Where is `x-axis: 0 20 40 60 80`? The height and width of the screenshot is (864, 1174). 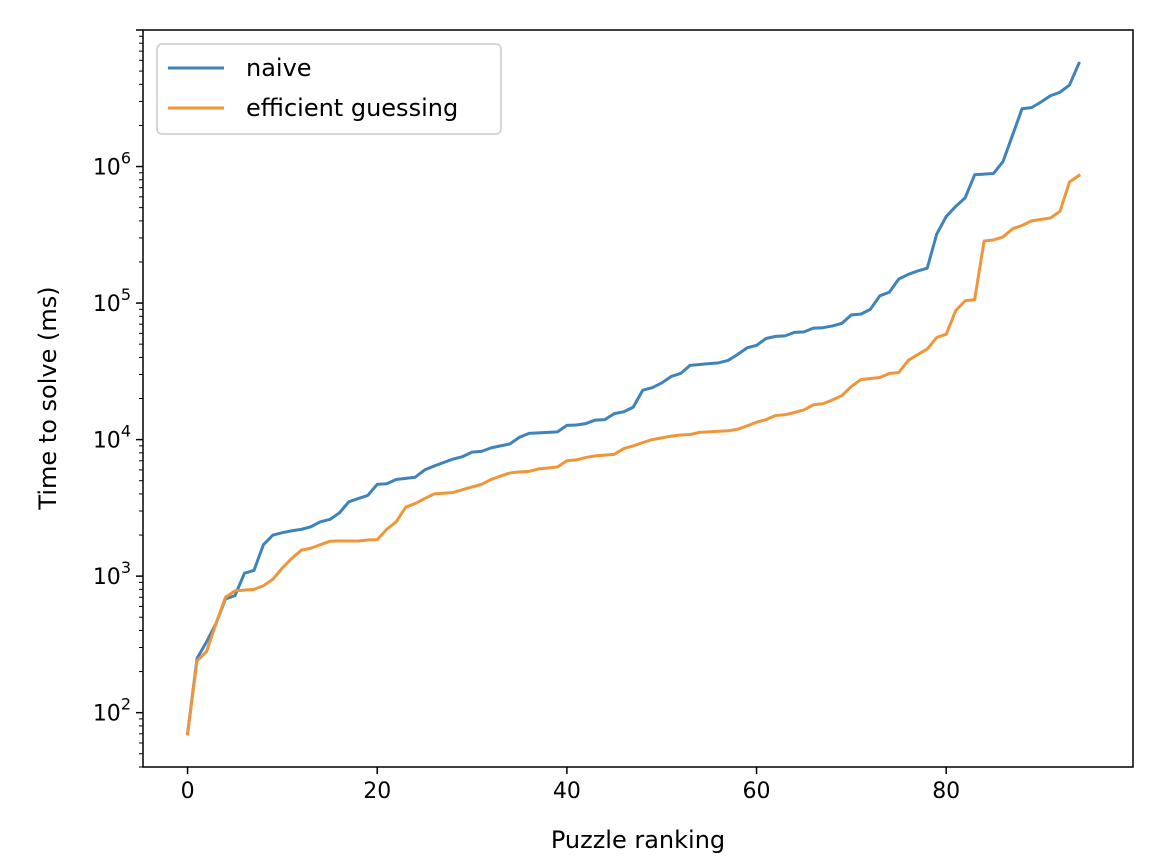 x-axis: 0 20 40 60 80 is located at coordinates (570, 785).